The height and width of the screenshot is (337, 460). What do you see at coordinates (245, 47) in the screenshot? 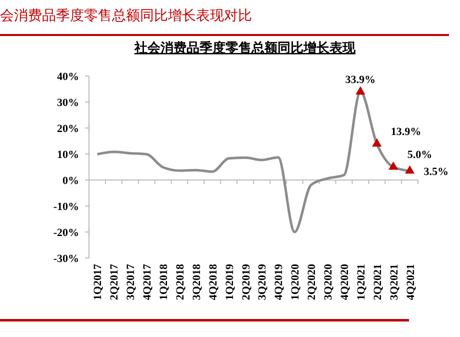
I see `chart-subtitle: 社会消费品季度零售总额同比增长表现` at bounding box center [245, 47].